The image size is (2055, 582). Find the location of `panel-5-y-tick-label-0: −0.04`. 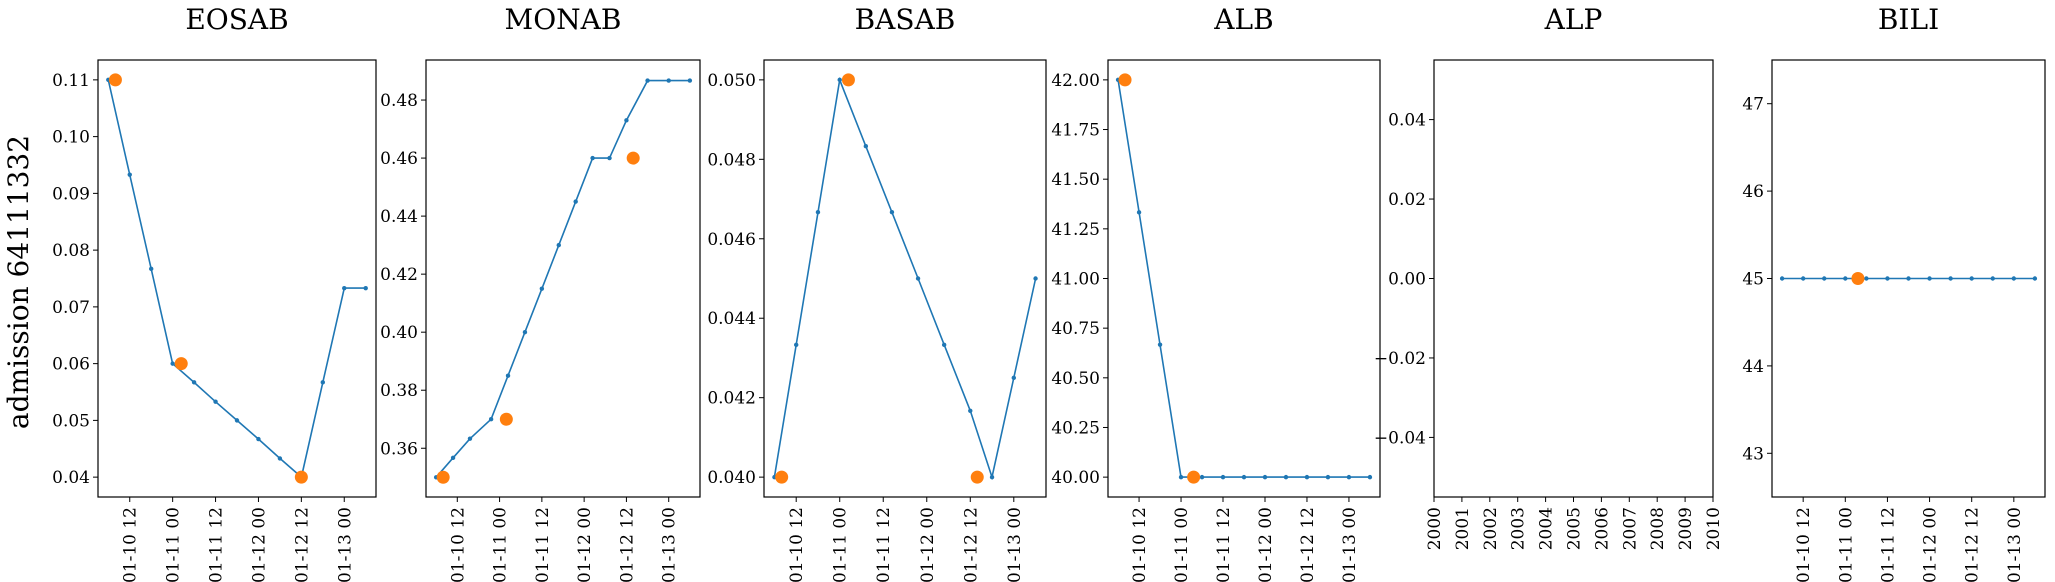

panel-5-y-tick-label-0: −0.04 is located at coordinates (1400, 438).